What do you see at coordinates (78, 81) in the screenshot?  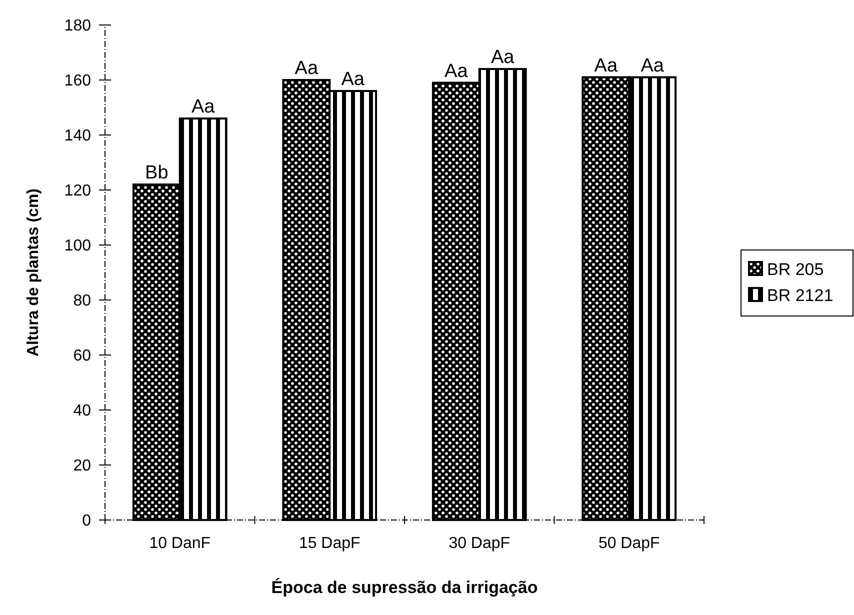 I see `y-tick-label: 160` at bounding box center [78, 81].